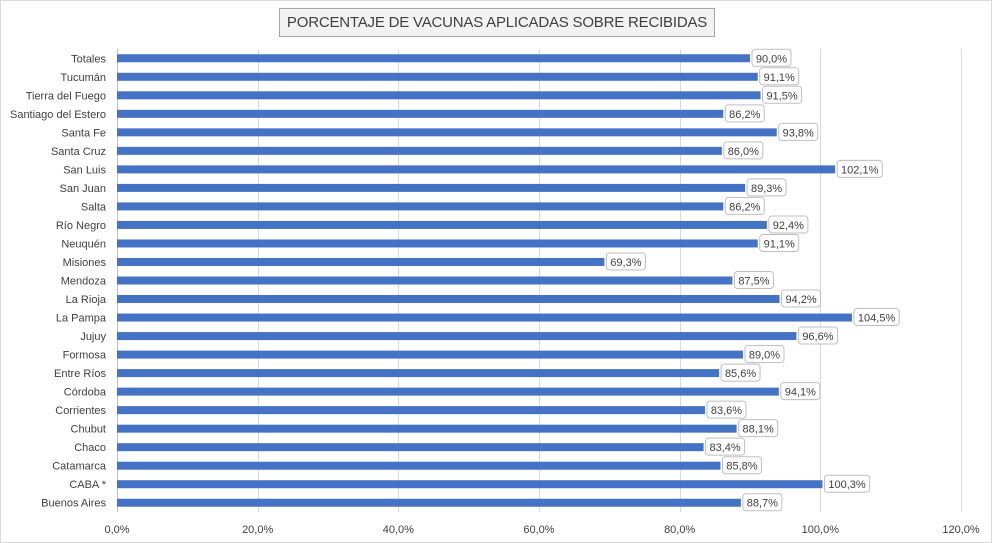 The image size is (992, 543). I want to click on category-label: Salta, so click(94, 207).